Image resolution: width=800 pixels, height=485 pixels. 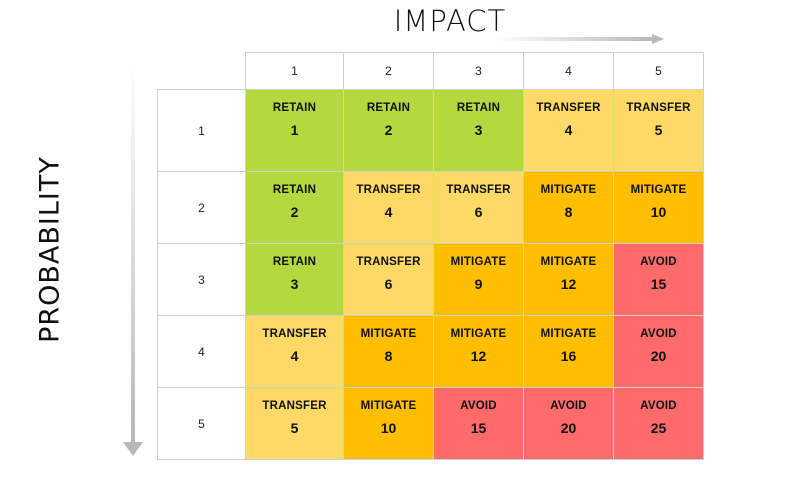 I want to click on risk-cell: AVOID 25, so click(x=658, y=423).